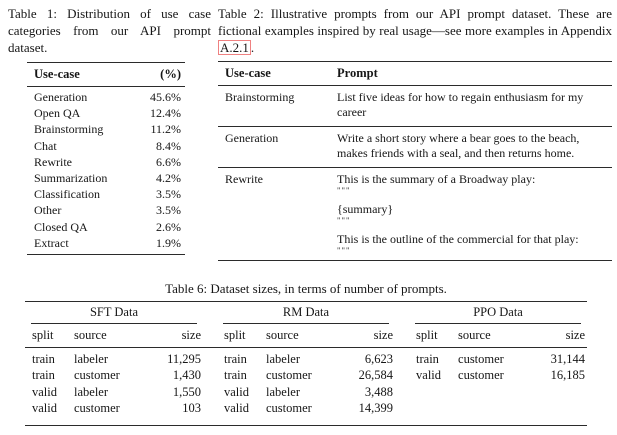 The width and height of the screenshot is (617, 435). Describe the element at coordinates (165, 113) in the screenshot. I see `percent-cell: 12.4%` at that location.